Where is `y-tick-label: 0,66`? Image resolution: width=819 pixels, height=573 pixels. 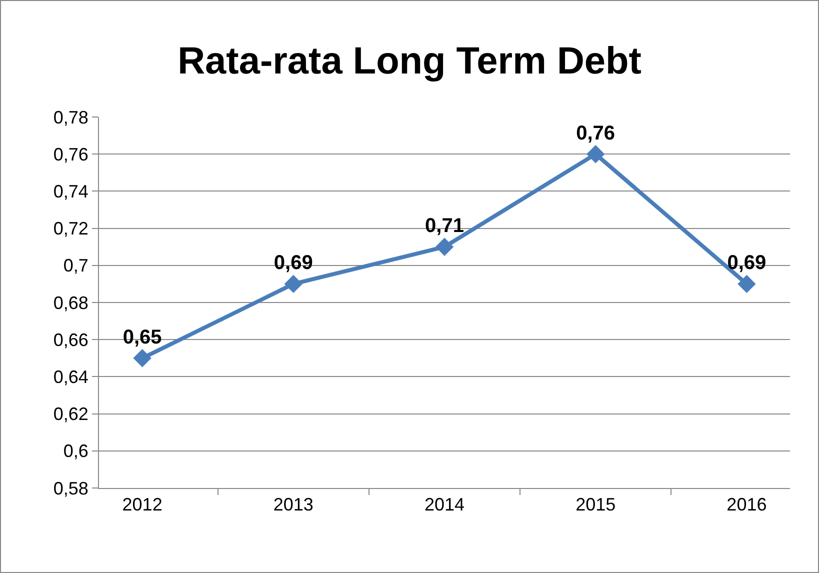
y-tick-label: 0,66 is located at coordinates (70, 340).